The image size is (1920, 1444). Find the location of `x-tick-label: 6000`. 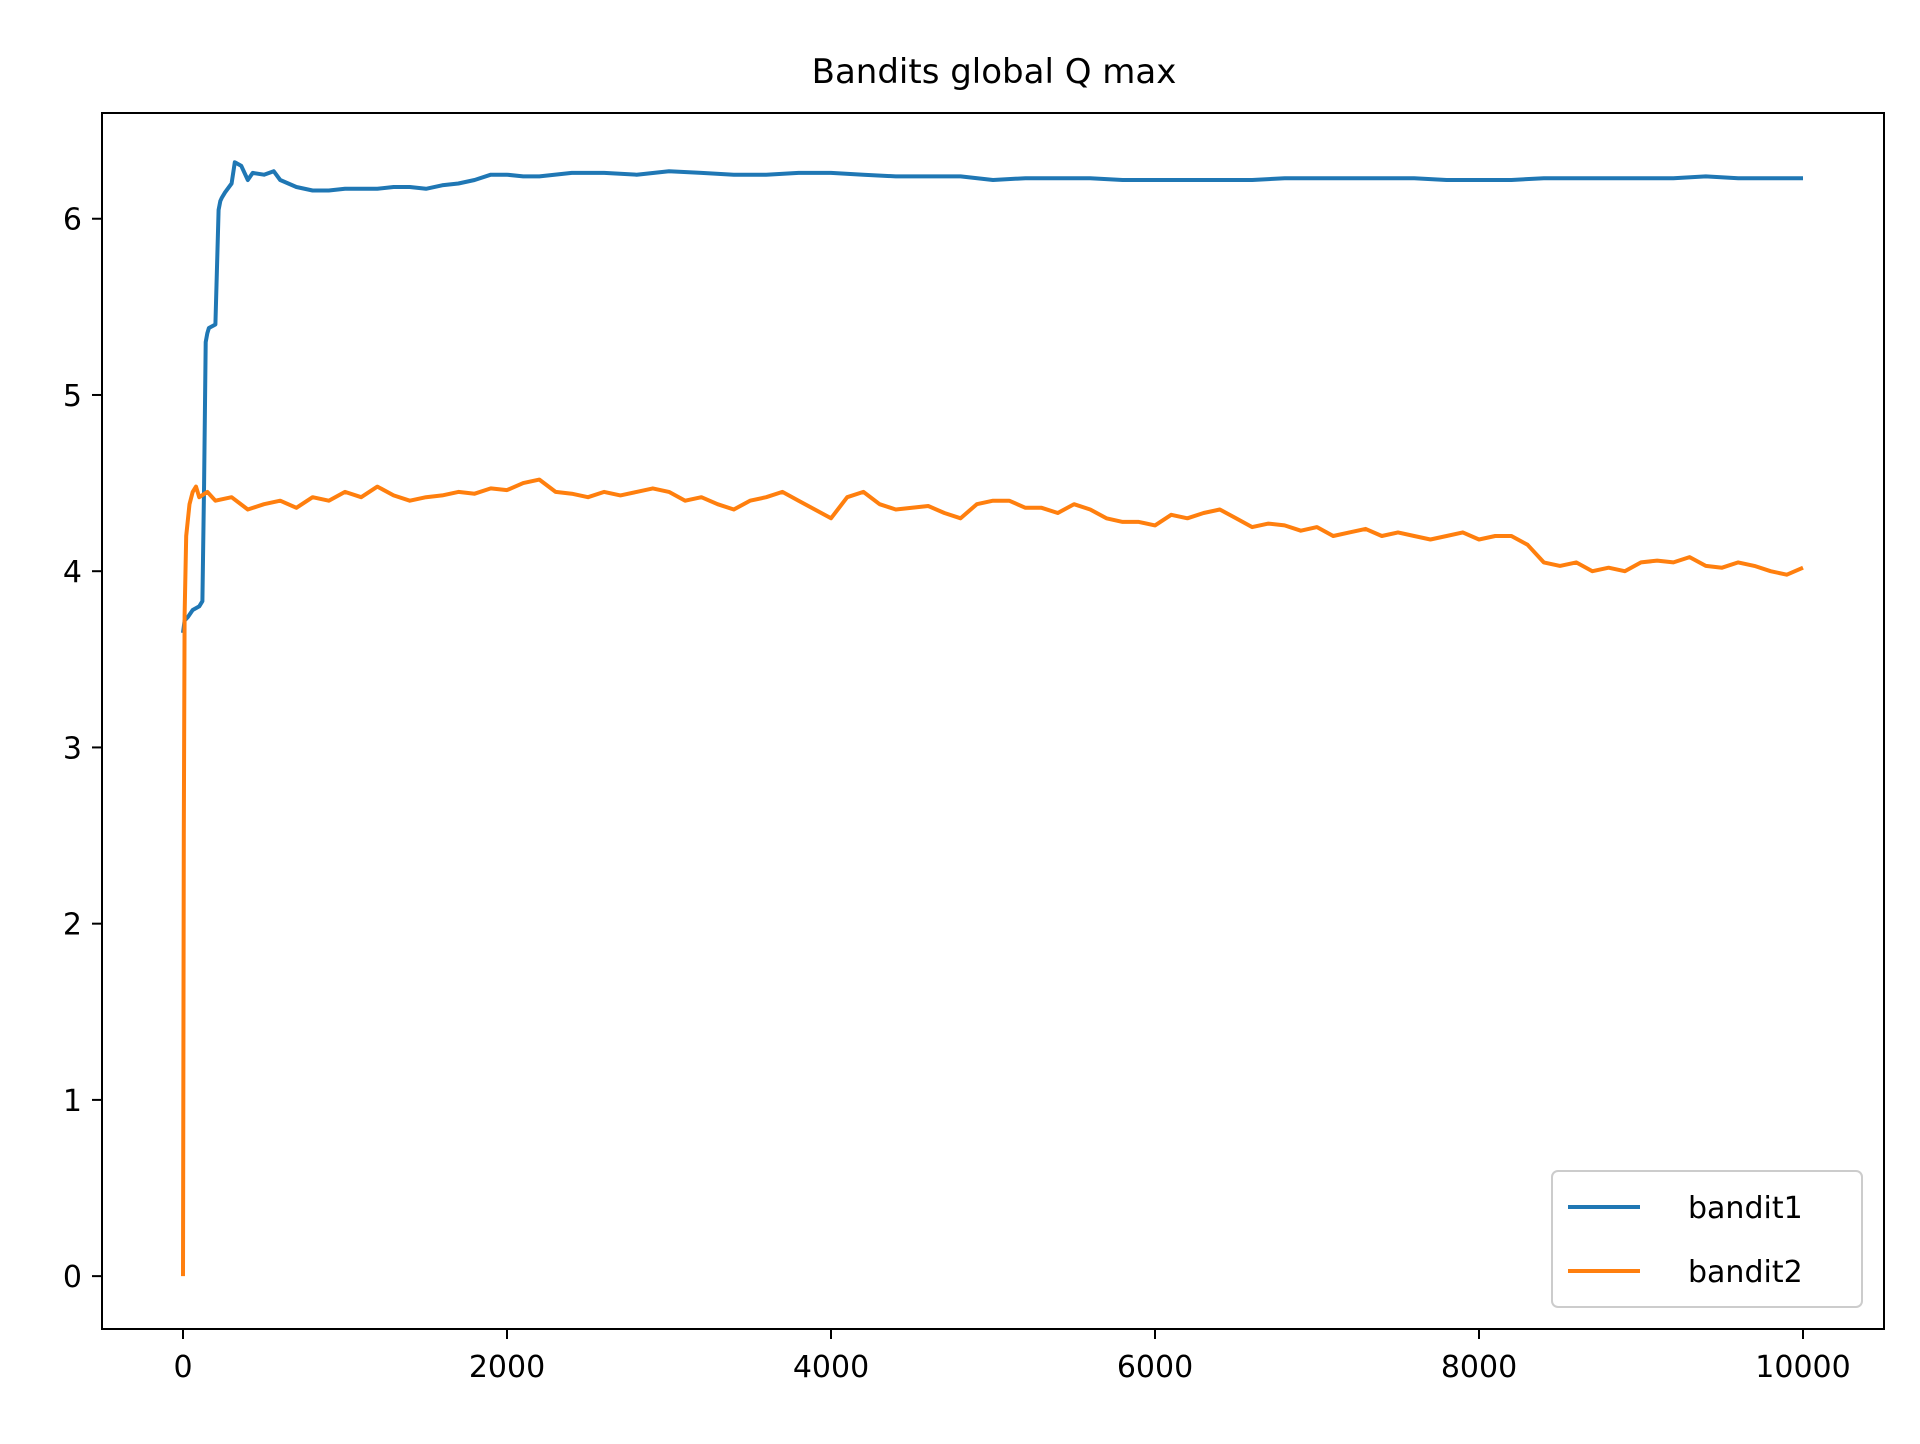

x-tick-label: 6000 is located at coordinates (1155, 1367).